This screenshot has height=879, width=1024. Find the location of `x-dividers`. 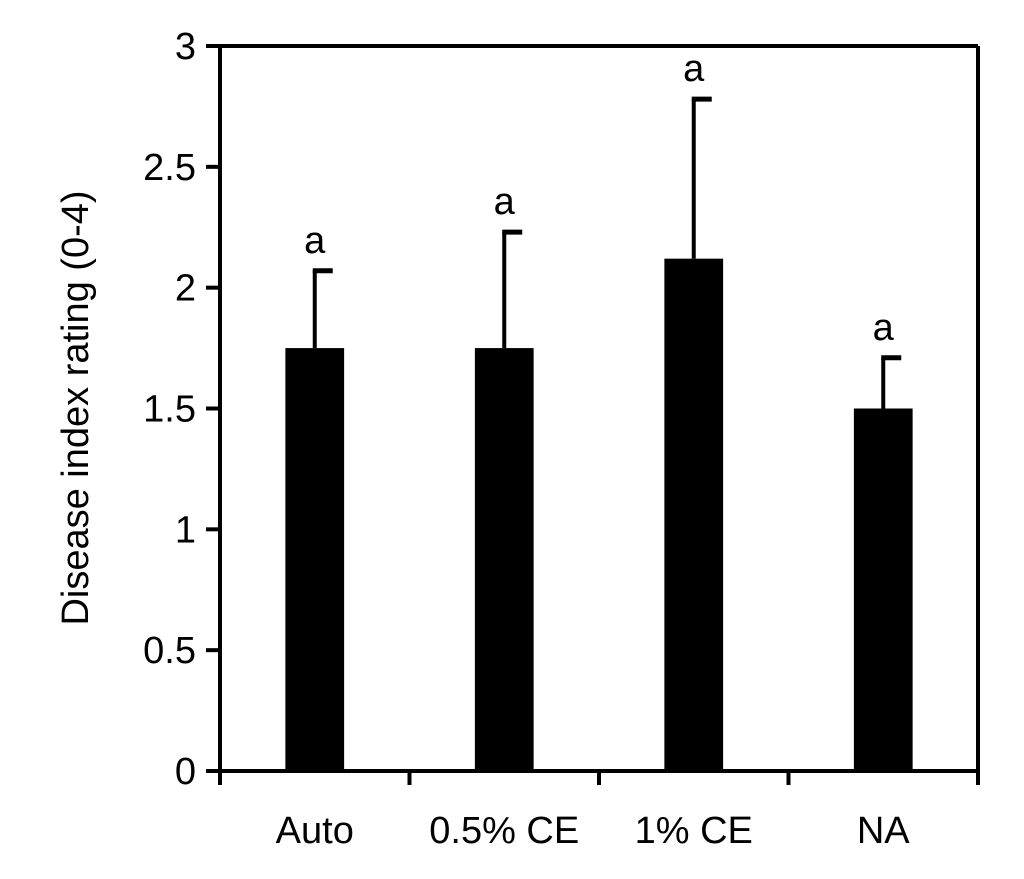

x-dividers is located at coordinates (599, 778).